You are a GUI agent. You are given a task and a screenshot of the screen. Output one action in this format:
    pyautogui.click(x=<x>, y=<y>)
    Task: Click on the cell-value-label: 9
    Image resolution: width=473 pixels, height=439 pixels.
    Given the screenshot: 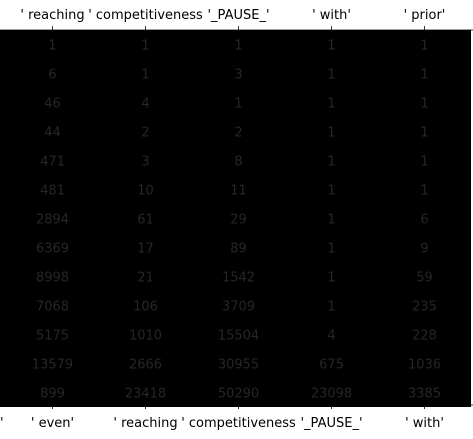 What is the action you would take?
    pyautogui.click(x=424, y=249)
    